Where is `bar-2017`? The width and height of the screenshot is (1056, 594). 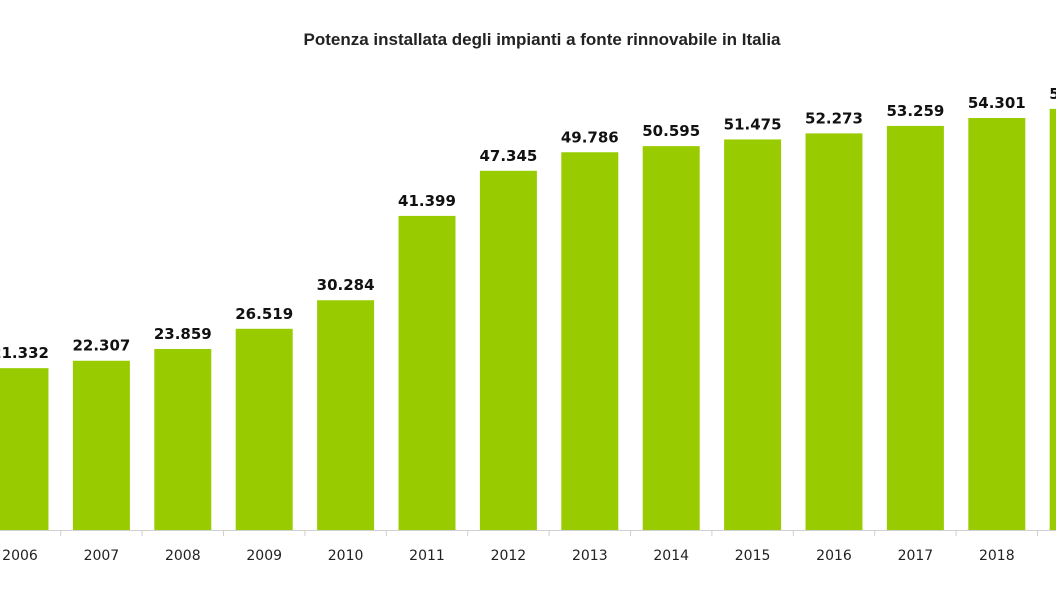 bar-2017 is located at coordinates (915, 327).